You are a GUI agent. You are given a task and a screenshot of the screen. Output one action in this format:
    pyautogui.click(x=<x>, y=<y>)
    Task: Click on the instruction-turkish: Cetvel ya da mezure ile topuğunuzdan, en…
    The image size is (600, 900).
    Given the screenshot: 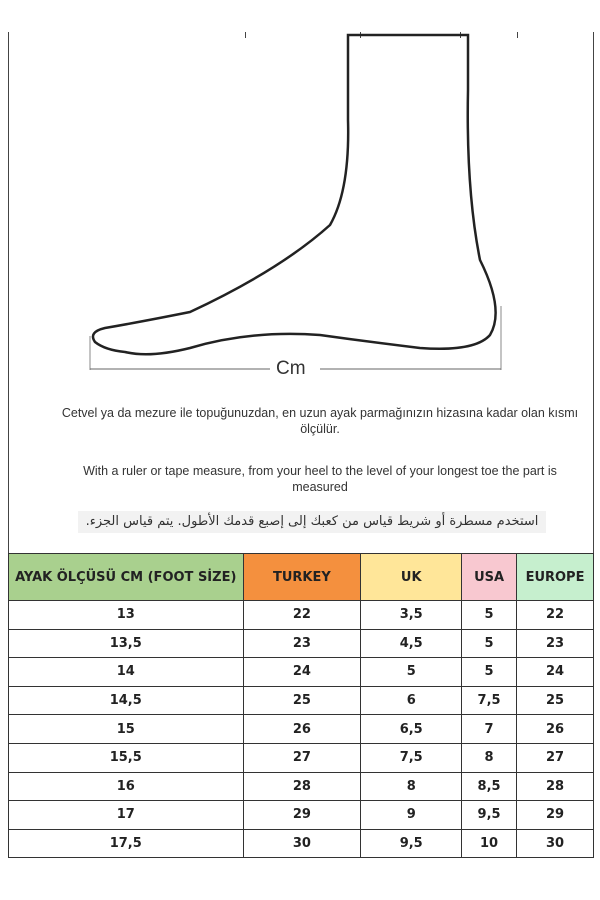 What is the action you would take?
    pyautogui.click(x=320, y=421)
    